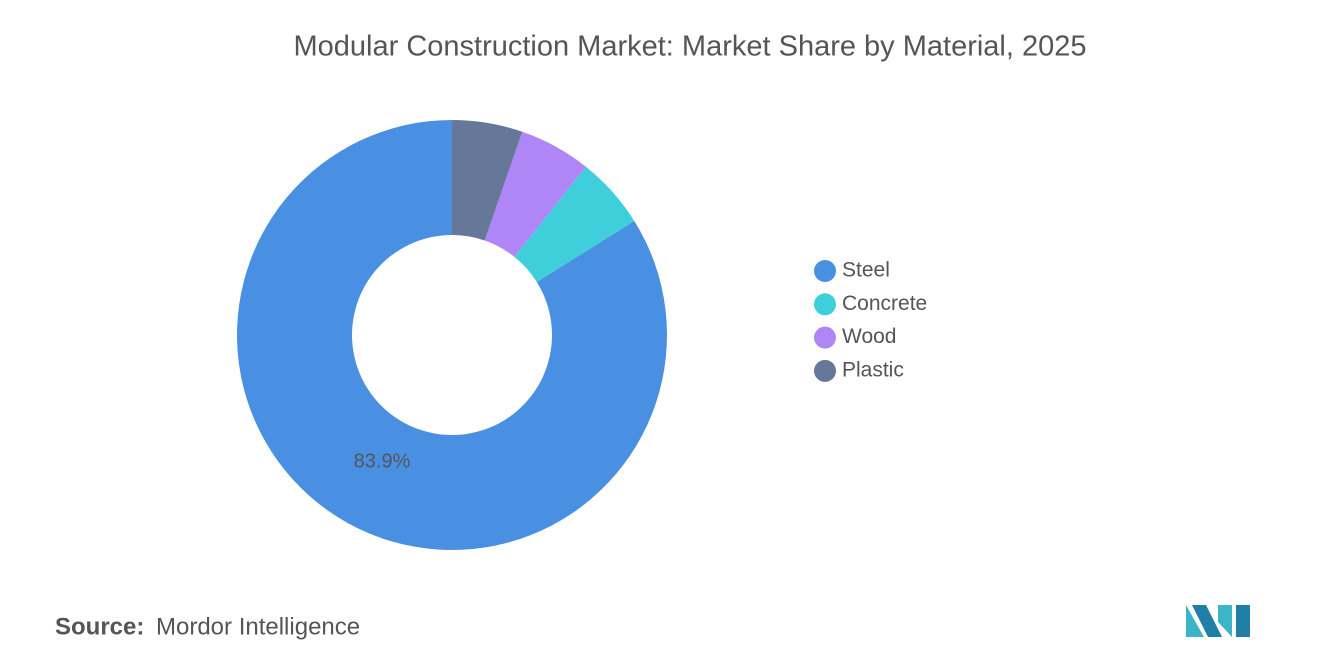 The width and height of the screenshot is (1320, 665). What do you see at coordinates (884, 303) in the screenshot?
I see `legend-label: Concrete` at bounding box center [884, 303].